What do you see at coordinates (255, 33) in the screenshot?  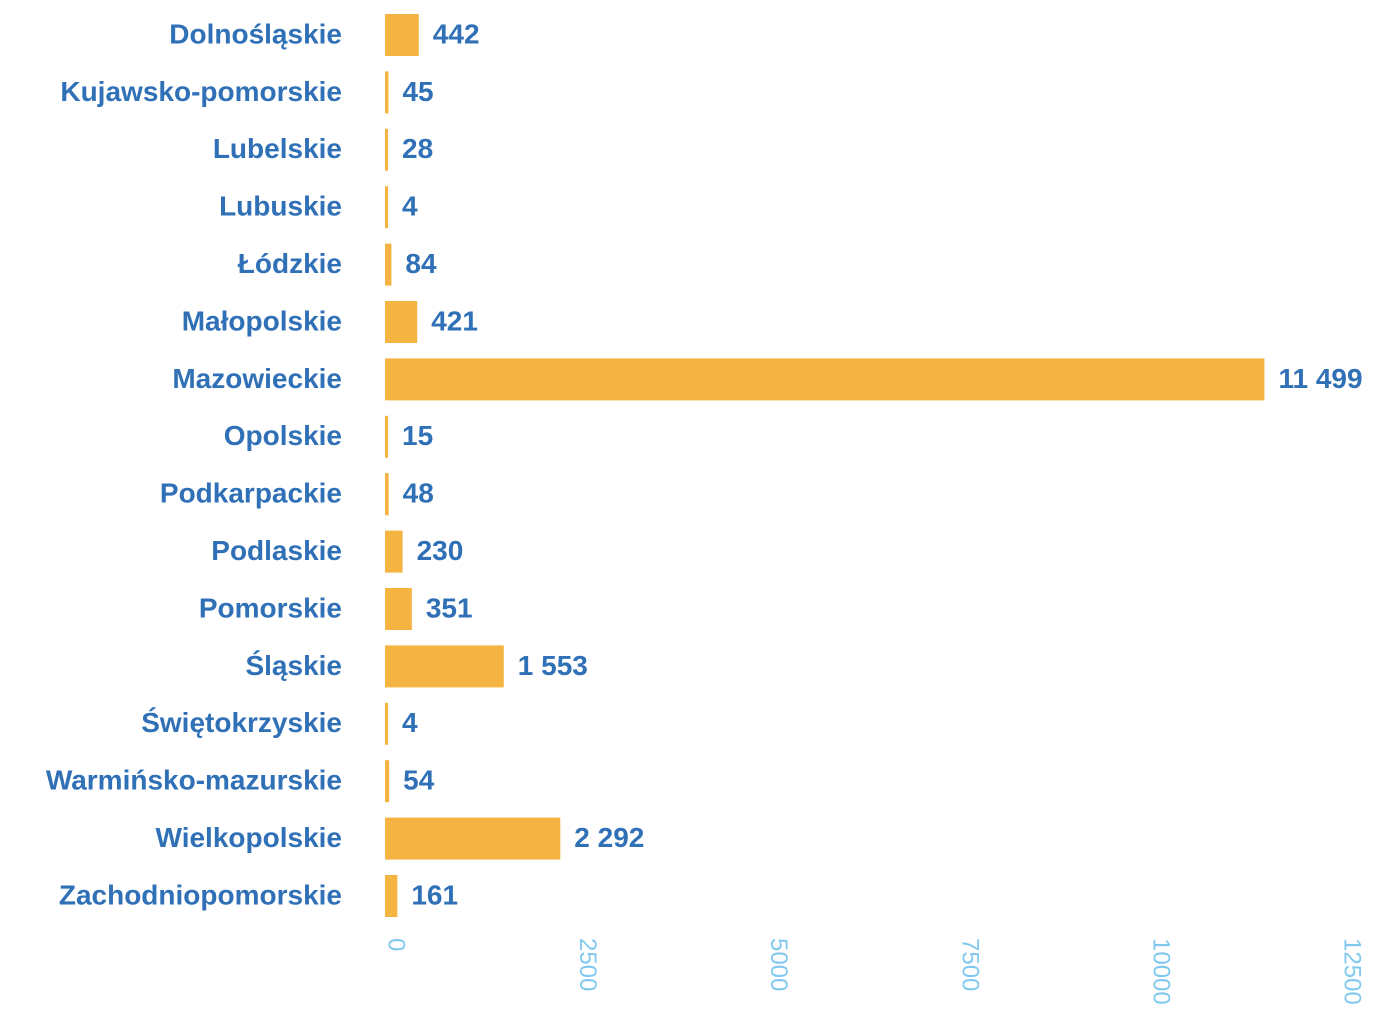 I see `category-label: Dolnośląskie` at bounding box center [255, 33].